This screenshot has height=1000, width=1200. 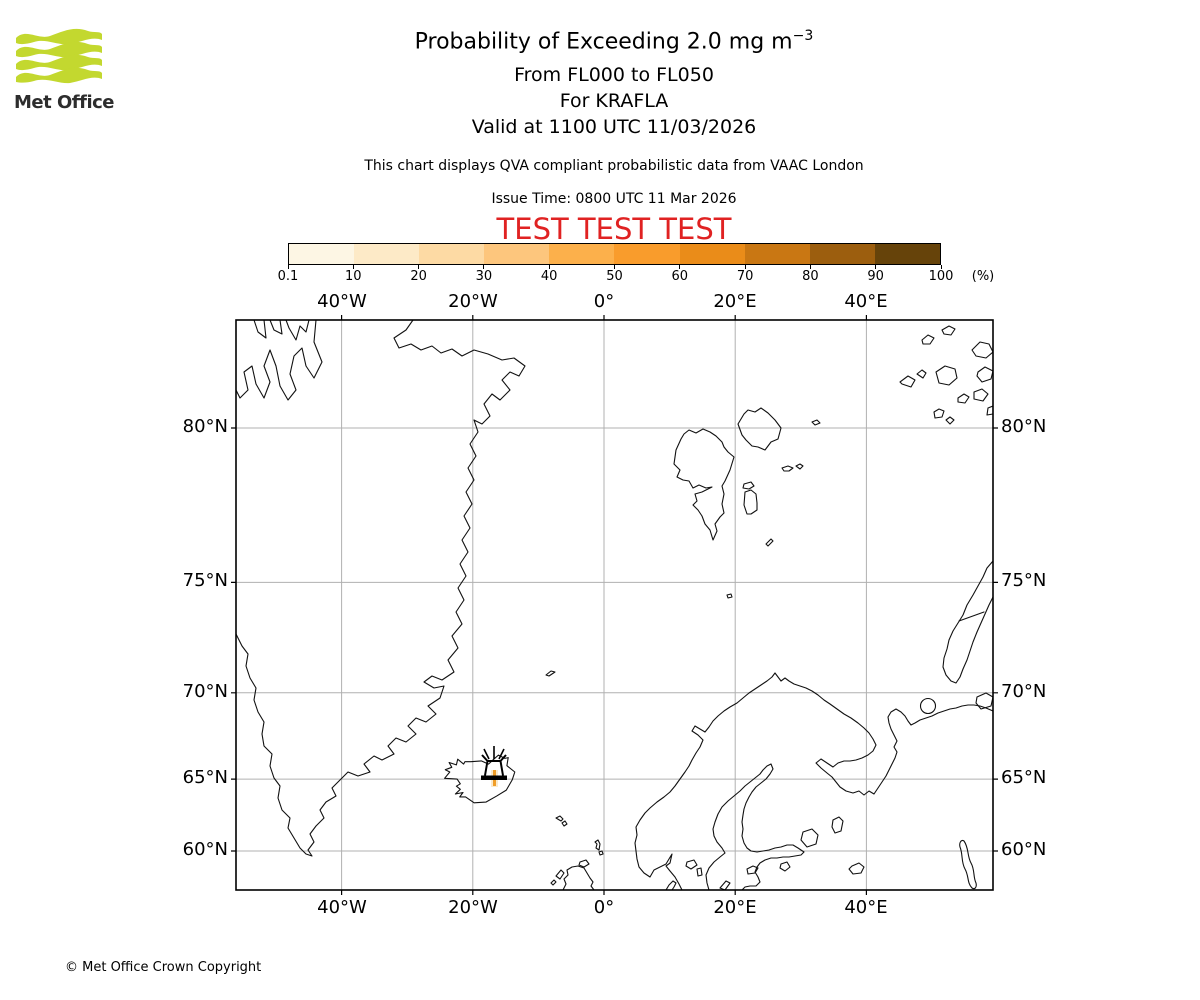 What do you see at coordinates (759, 429) in the screenshot?
I see `svalbard-nordaustlandet` at bounding box center [759, 429].